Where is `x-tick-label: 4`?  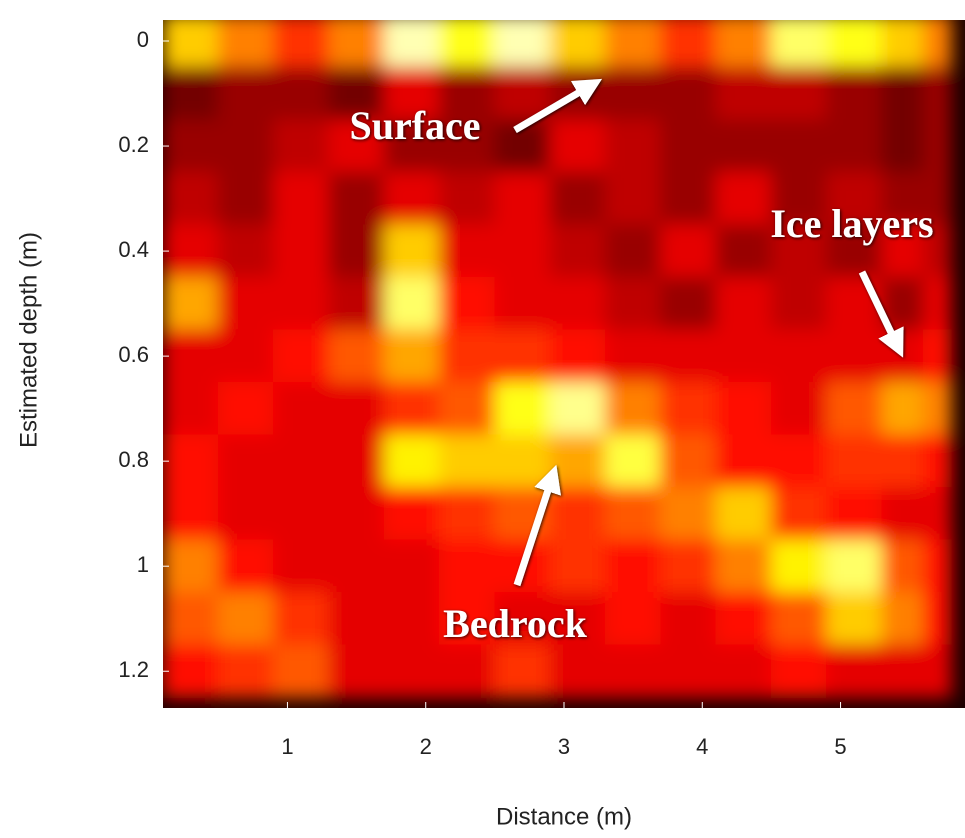
x-tick-label: 4 is located at coordinates (702, 746).